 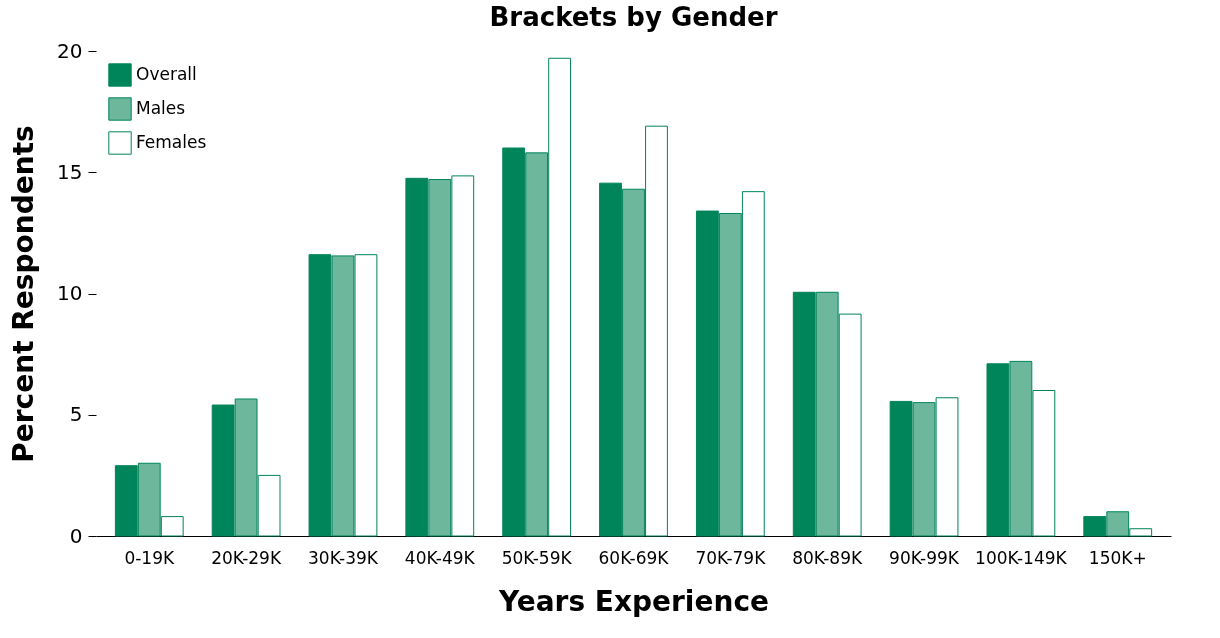 I want to click on x-axis-title: Years Experience, so click(x=633, y=601).